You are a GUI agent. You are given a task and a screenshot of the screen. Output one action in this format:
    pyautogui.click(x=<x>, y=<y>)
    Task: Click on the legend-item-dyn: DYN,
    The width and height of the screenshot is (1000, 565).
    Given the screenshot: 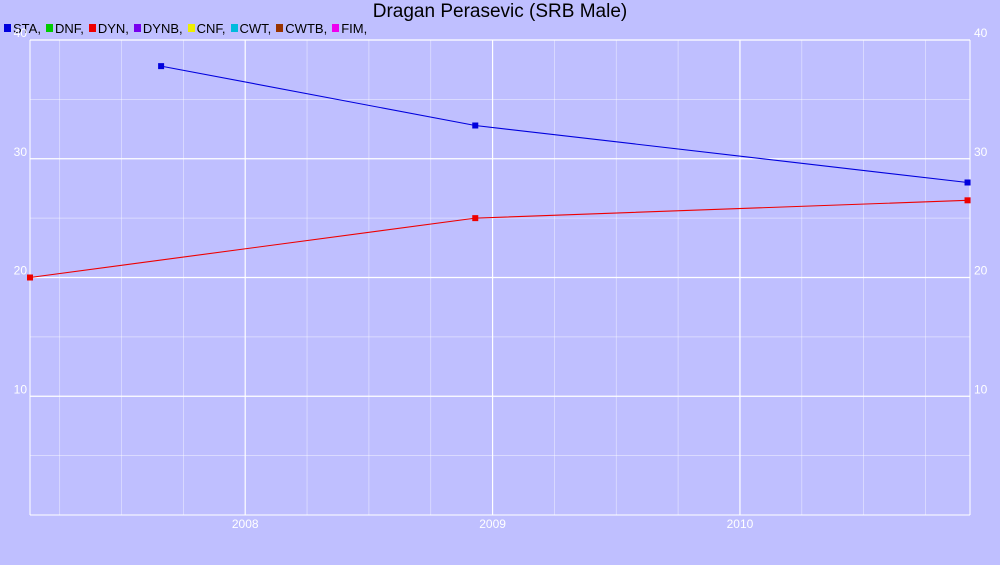 What is the action you would take?
    pyautogui.click(x=108, y=28)
    